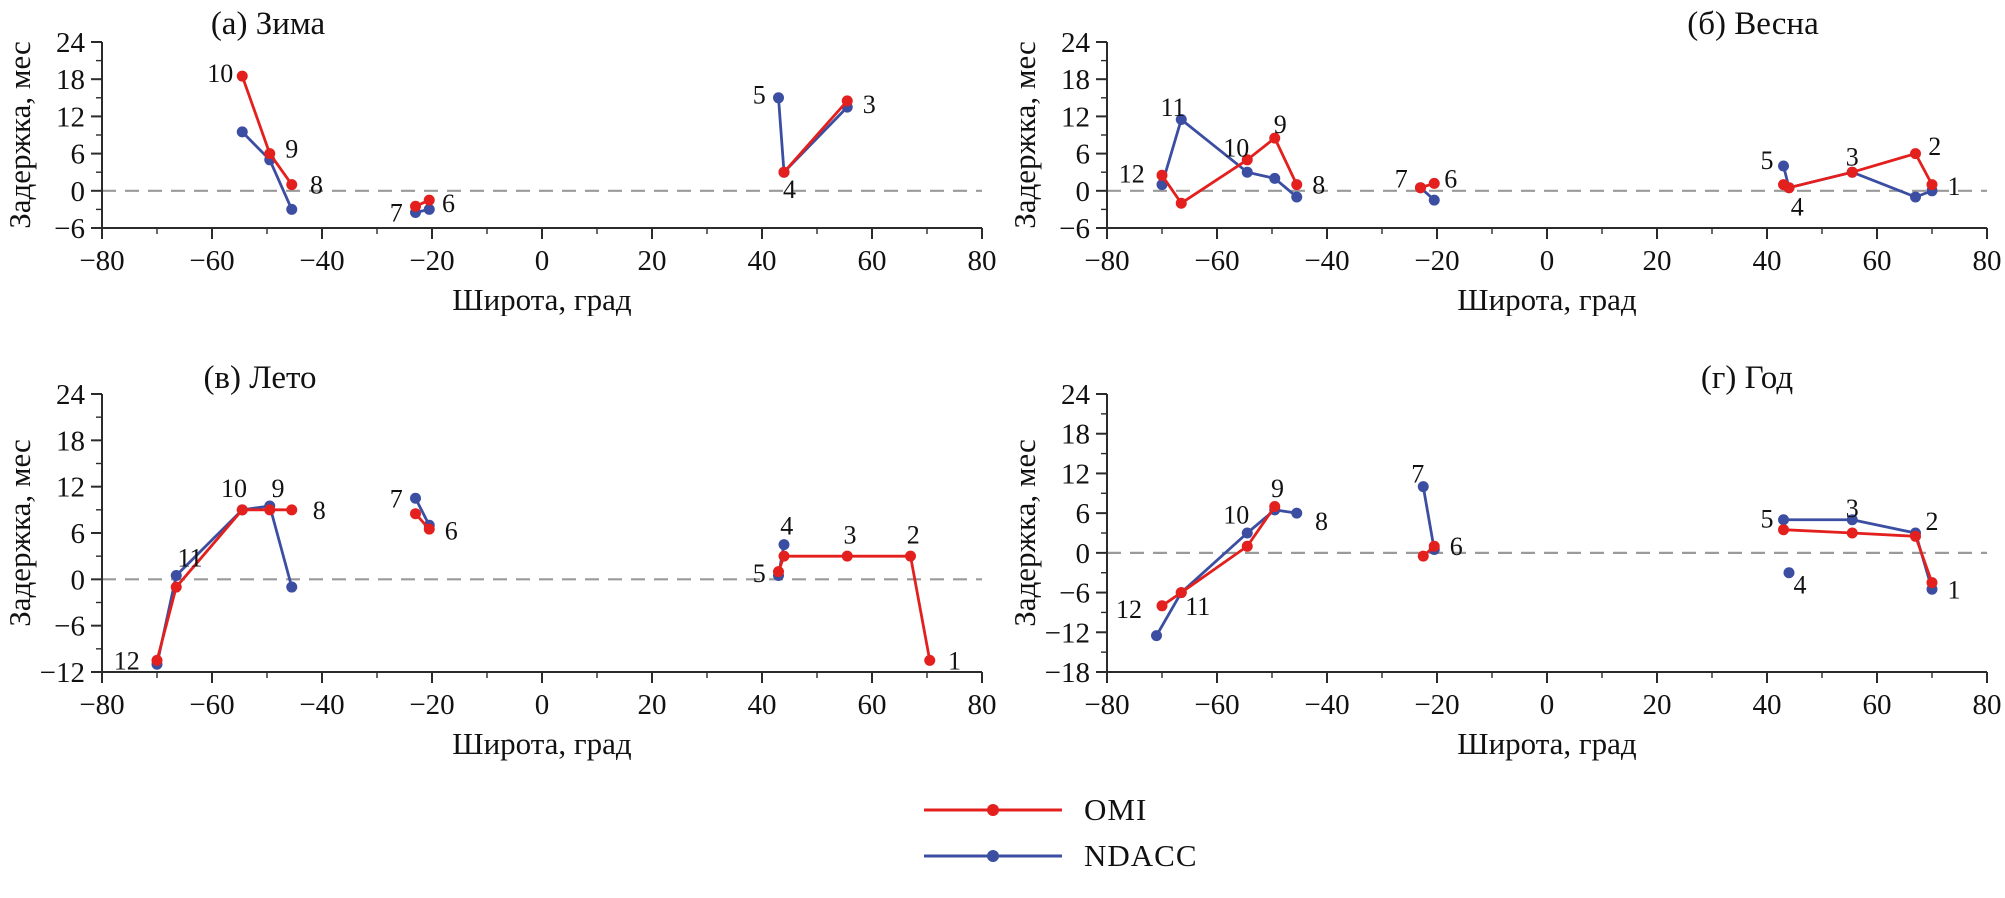 This screenshot has height=898, width=2005. What do you see at coordinates (220, 73) in the screenshot?
I see `point-label: 10` at bounding box center [220, 73].